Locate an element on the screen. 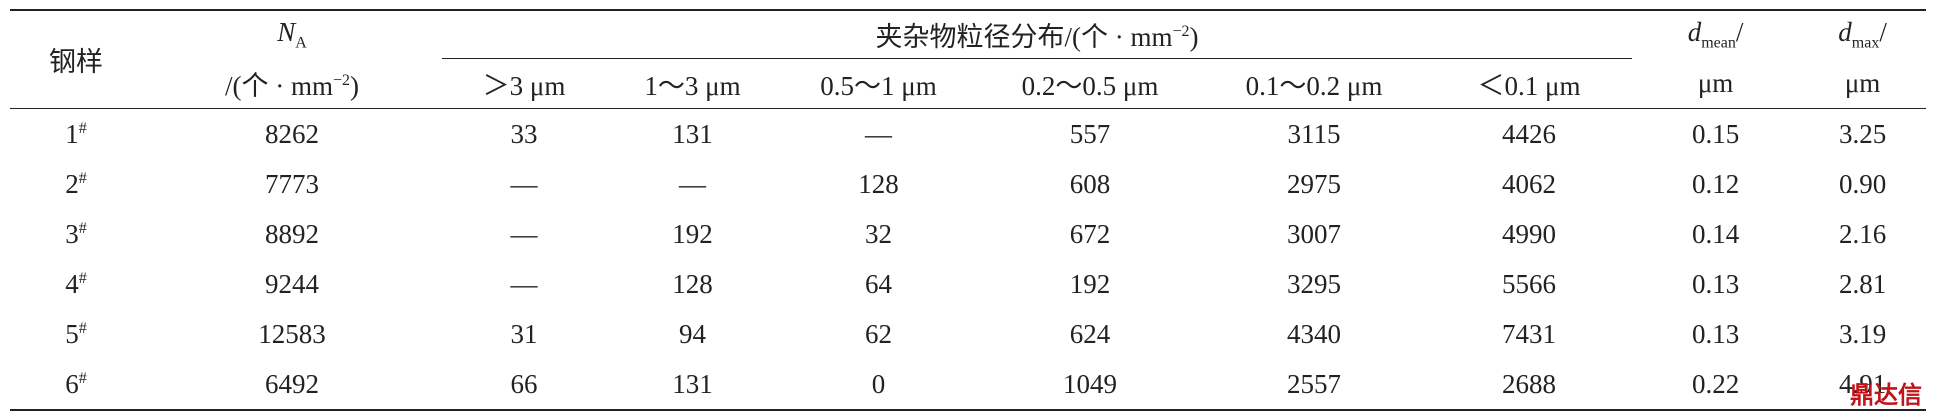  data-cell: 3115 is located at coordinates (1314, 133).